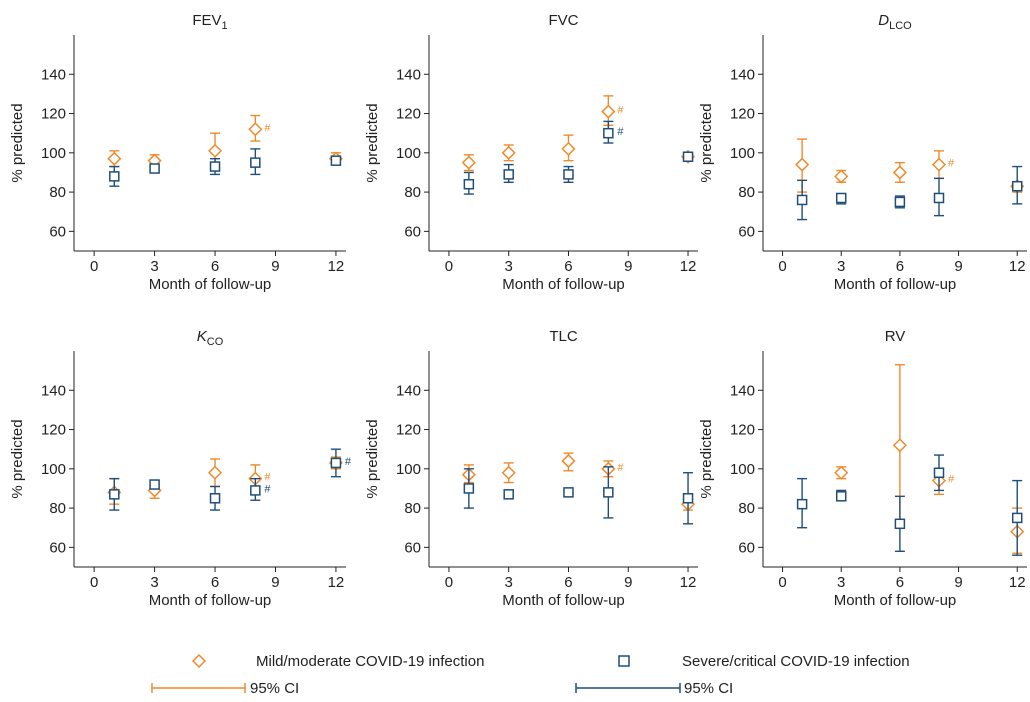  What do you see at coordinates (274, 688) in the screenshot?
I see `legend-mild-ci-label: 95% CI` at bounding box center [274, 688].